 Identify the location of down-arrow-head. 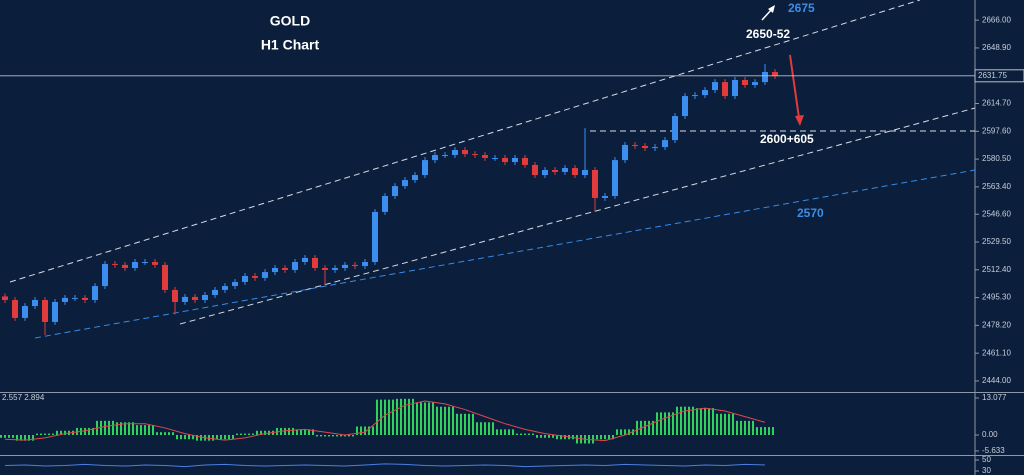
(799, 120).